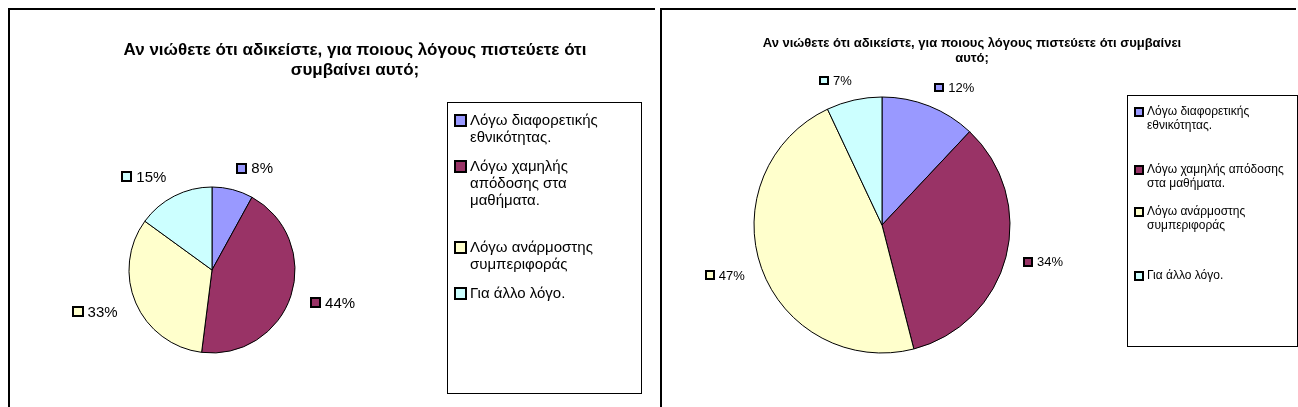 The image size is (1298, 407). What do you see at coordinates (151, 176) in the screenshot?
I see `data-label: 15%` at bounding box center [151, 176].